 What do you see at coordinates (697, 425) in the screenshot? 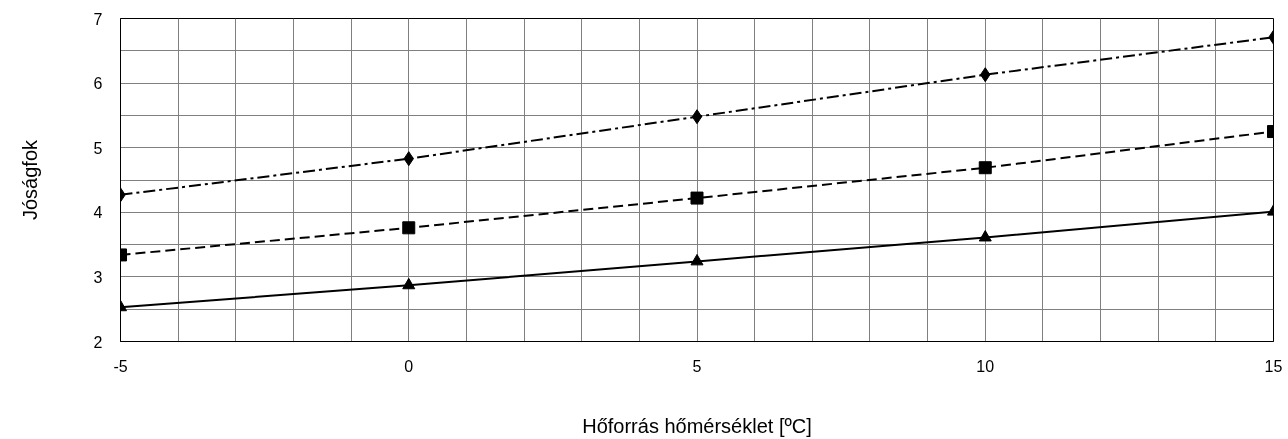
I see `x-axis-title: Hőforrás hőmérséklet [ºC]` at bounding box center [697, 425].